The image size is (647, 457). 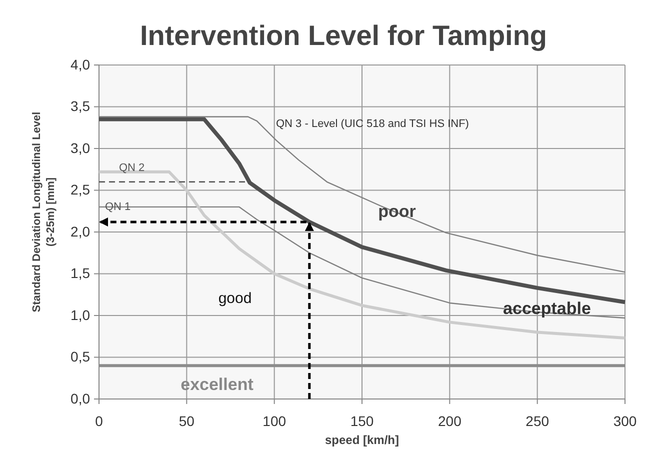 I want to click on x-tick-label: 100, so click(x=274, y=420).